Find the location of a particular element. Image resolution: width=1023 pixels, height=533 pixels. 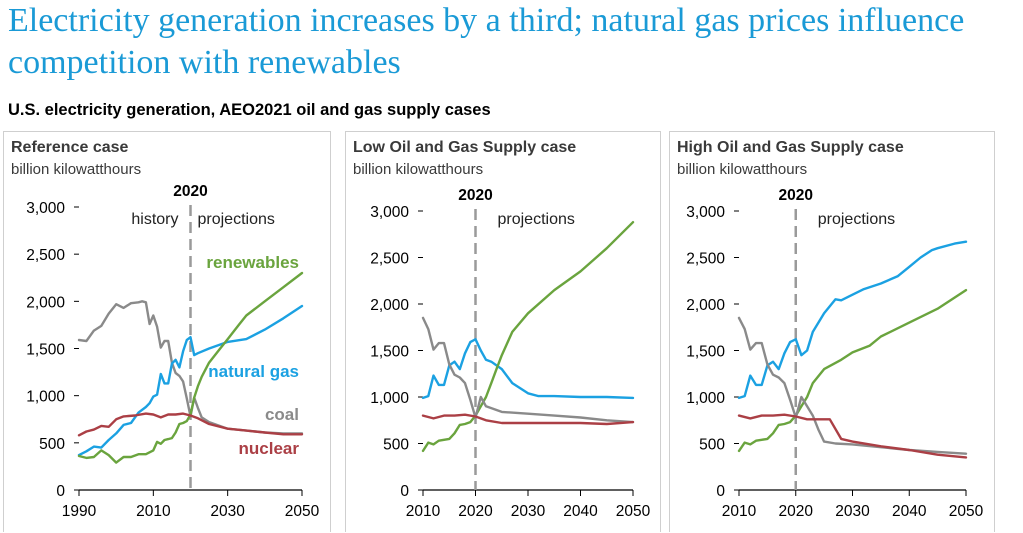

panel-title: High Oil and Gas Supply case is located at coordinates (790, 147).